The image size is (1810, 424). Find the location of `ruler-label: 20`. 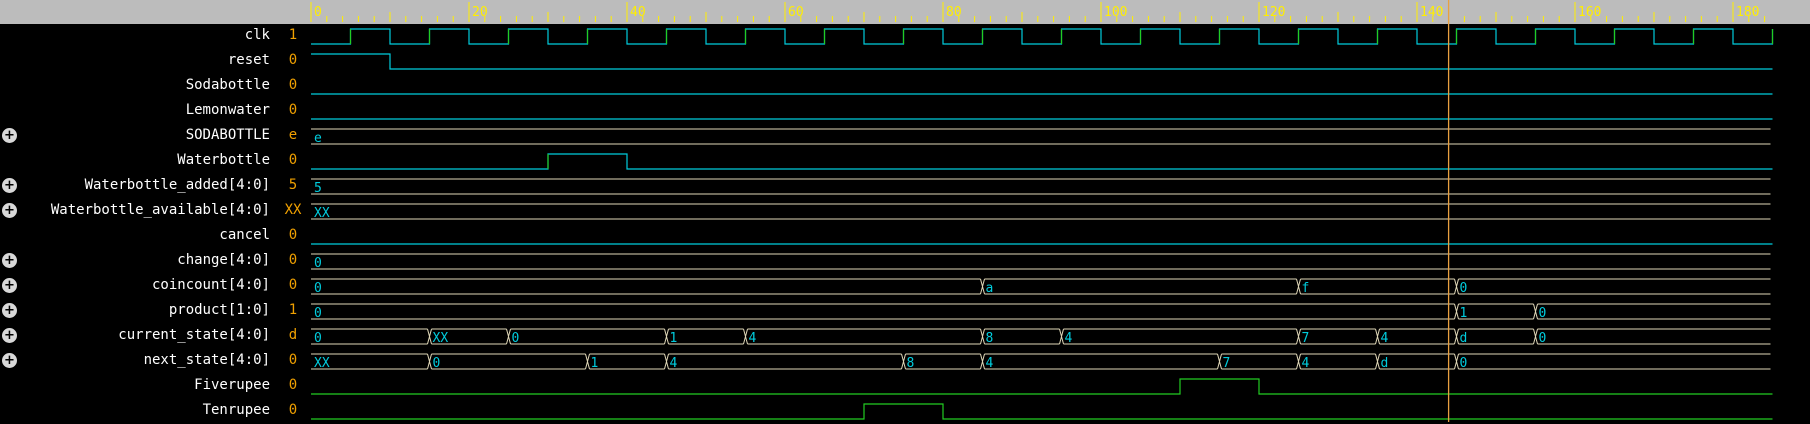

ruler-label: 20 is located at coordinates (480, 12).